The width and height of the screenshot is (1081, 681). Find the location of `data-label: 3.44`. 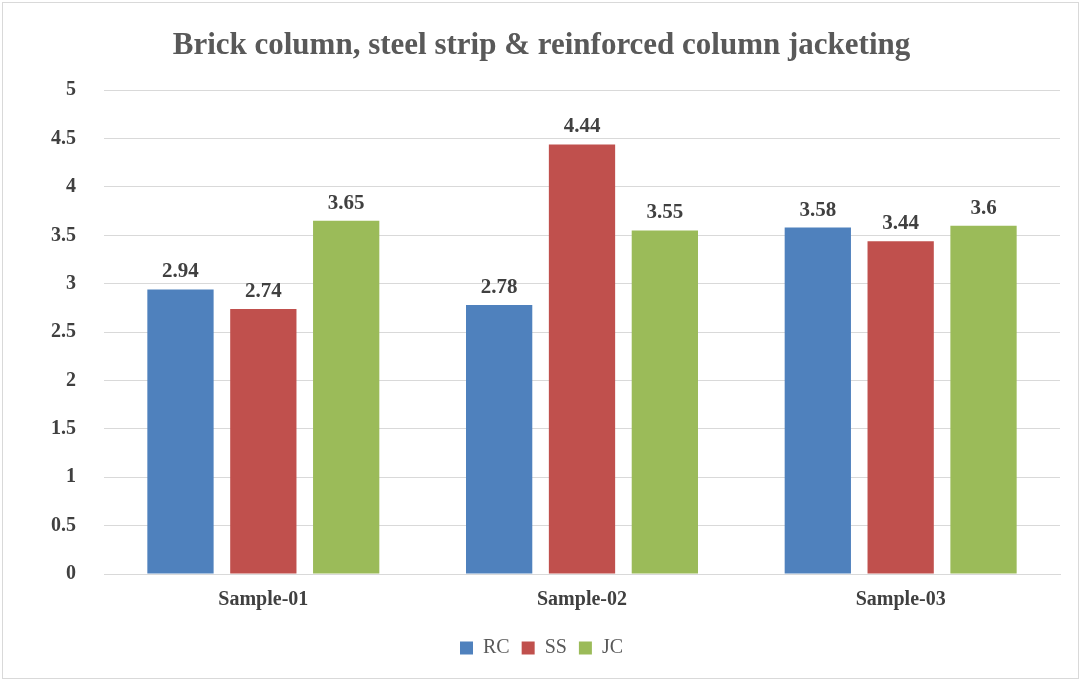

data-label: 3.44 is located at coordinates (901, 222).